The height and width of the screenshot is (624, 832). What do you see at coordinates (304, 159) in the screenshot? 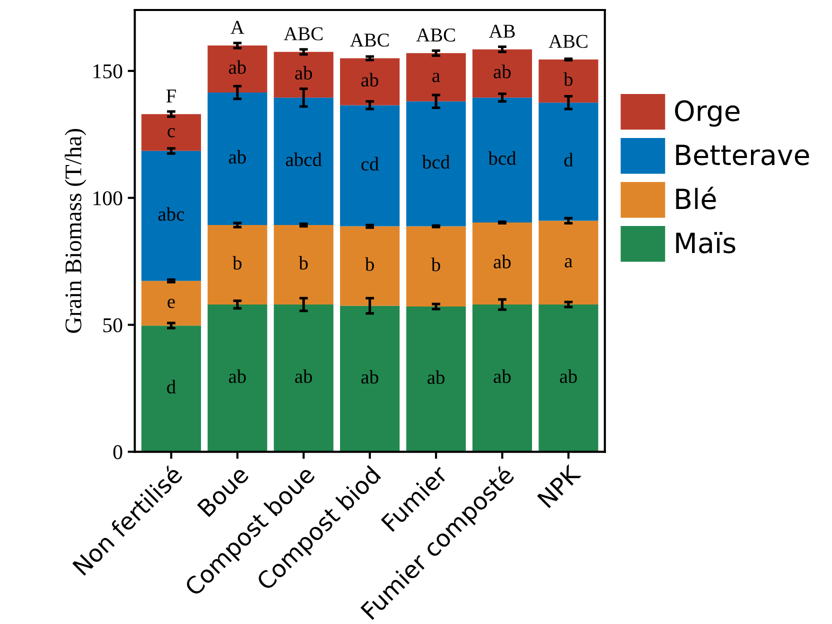
I see `data-label: abcd` at bounding box center [304, 159].